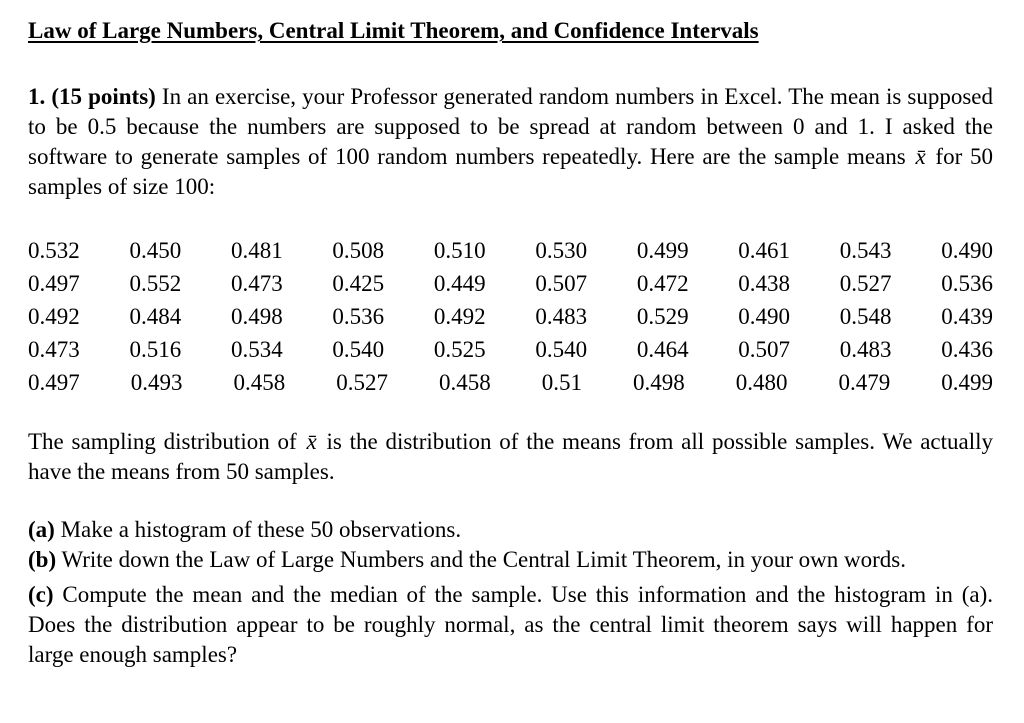 The height and width of the screenshot is (723, 1024). I want to click on sample-mean-value: 0.461, so click(764, 250).